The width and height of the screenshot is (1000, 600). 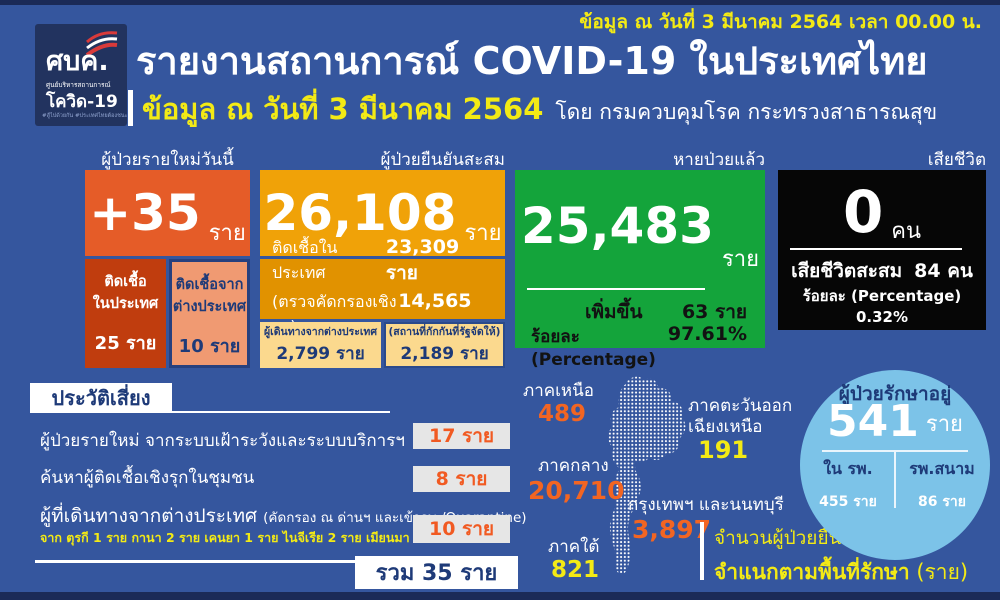 I want to click on imported-value: 10 ราย, so click(x=209, y=346).